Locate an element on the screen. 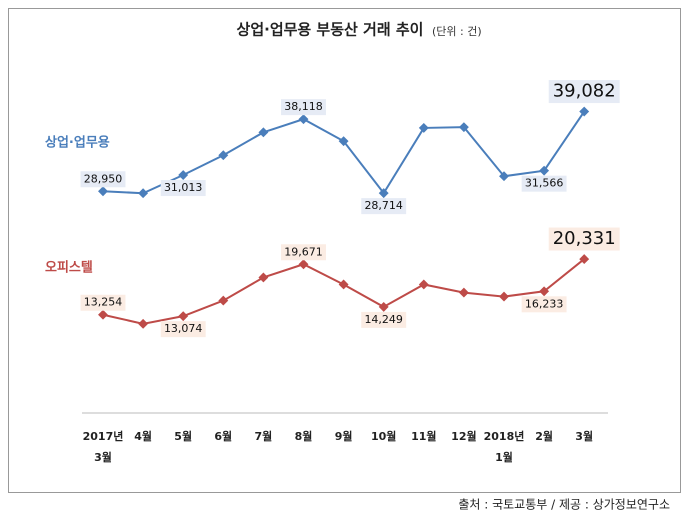  value-label: 13,074 is located at coordinates (183, 328).